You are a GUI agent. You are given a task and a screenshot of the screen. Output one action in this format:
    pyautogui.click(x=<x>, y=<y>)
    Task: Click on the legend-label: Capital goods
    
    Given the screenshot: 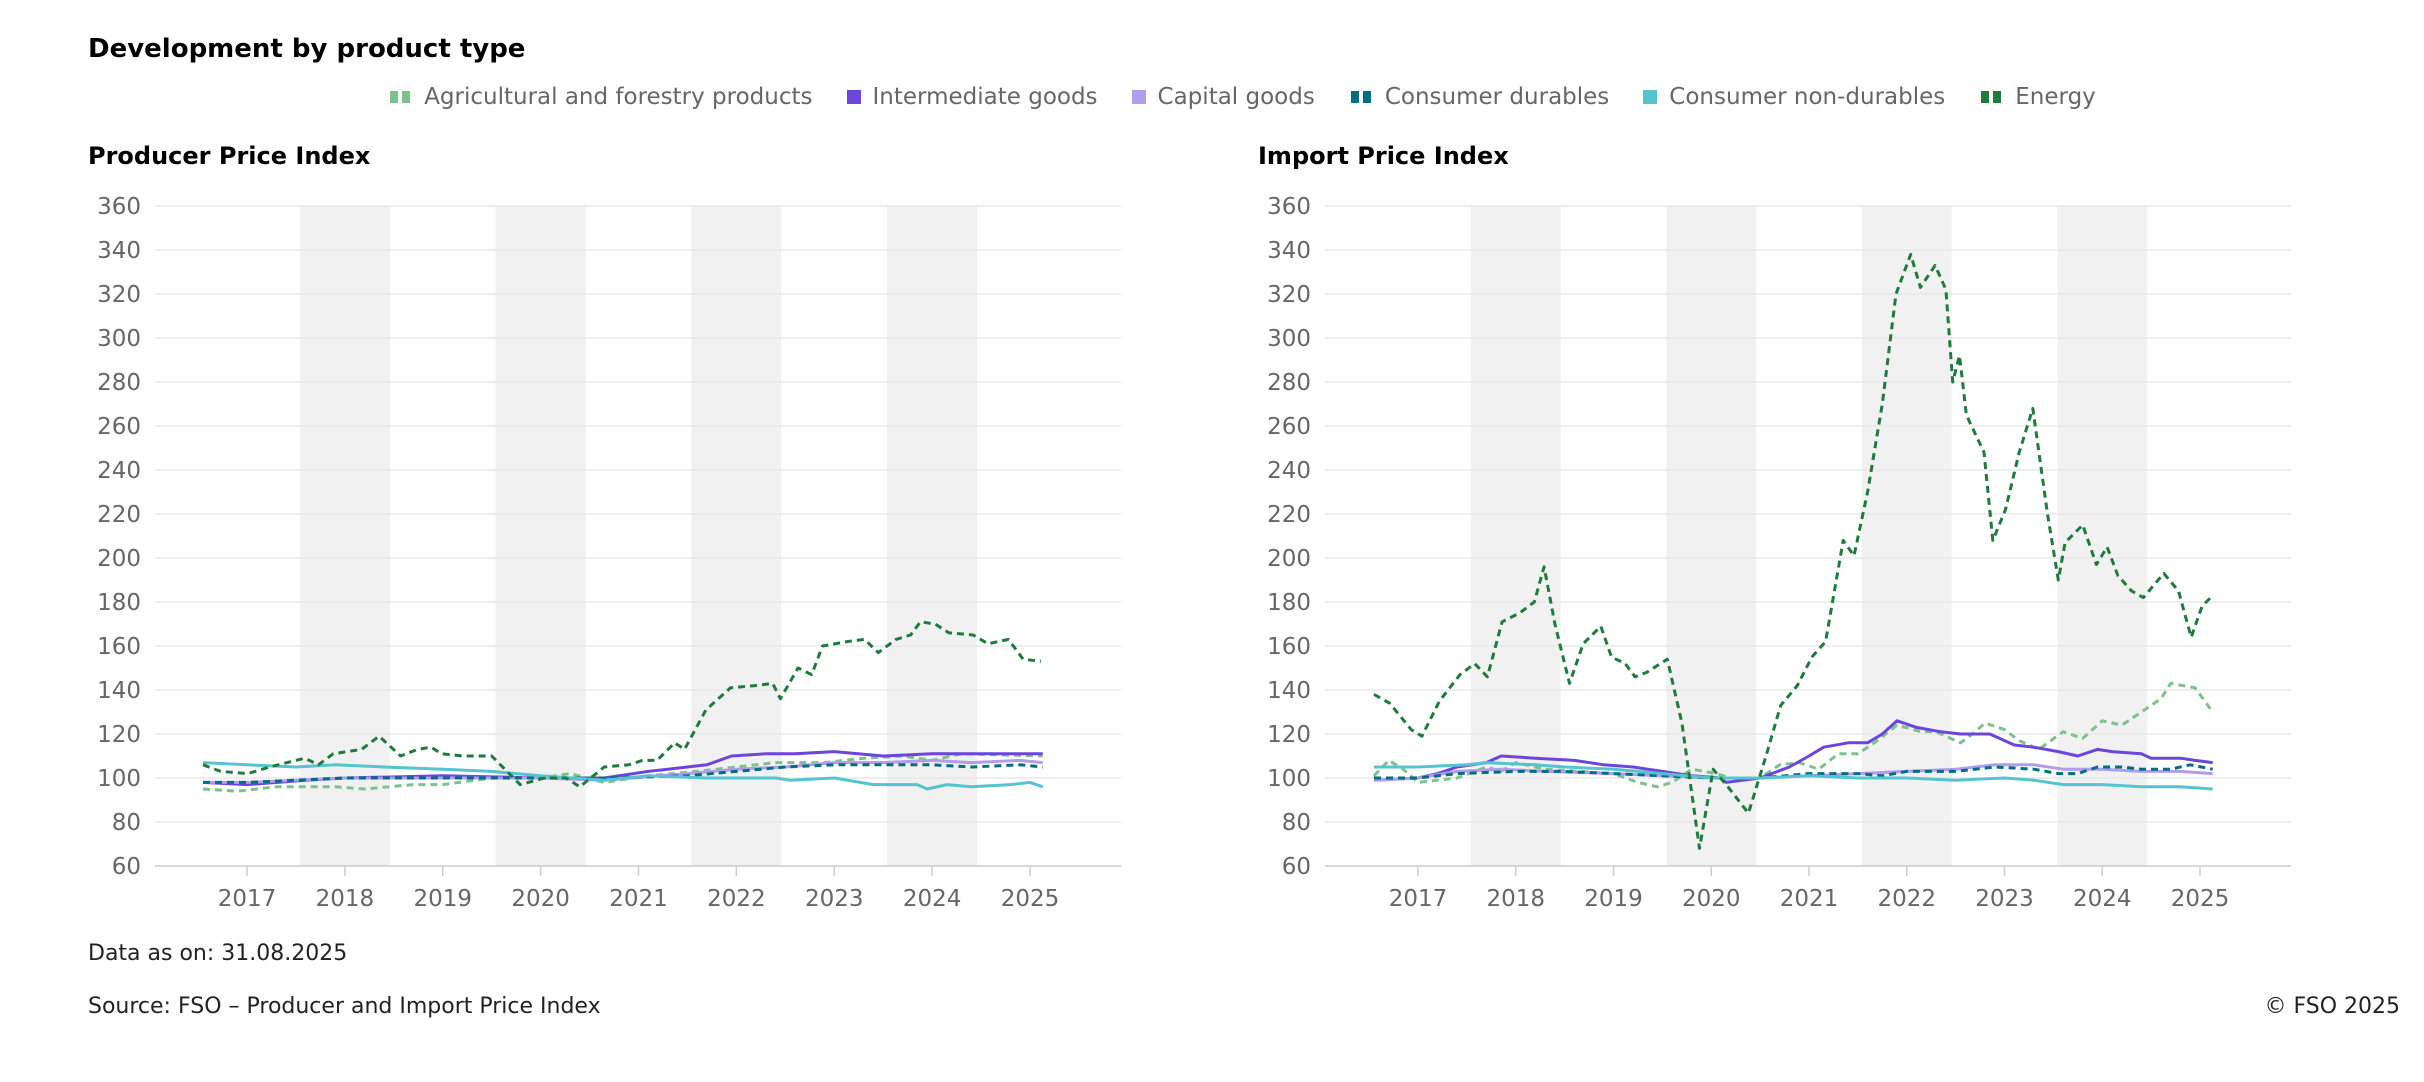 What is the action you would take?
    pyautogui.click(x=1236, y=97)
    